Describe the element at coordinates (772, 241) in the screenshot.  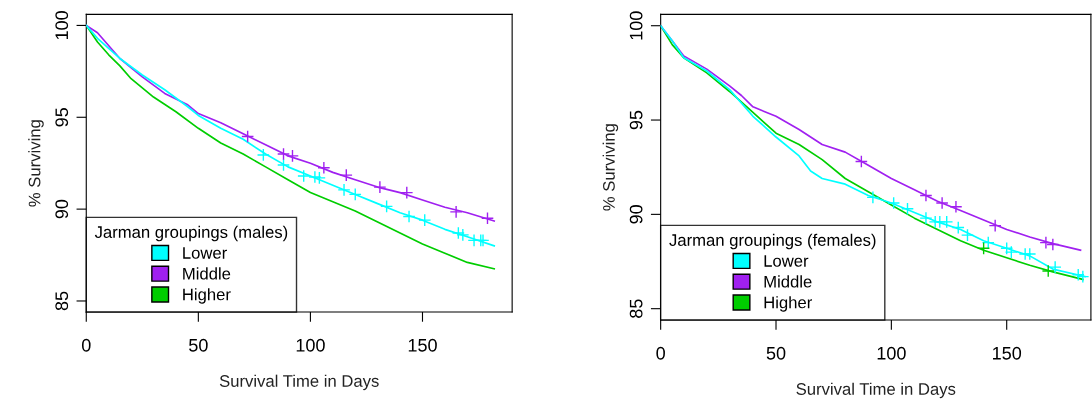
I see `legend-title: Jarman groupings (females)` at that location.